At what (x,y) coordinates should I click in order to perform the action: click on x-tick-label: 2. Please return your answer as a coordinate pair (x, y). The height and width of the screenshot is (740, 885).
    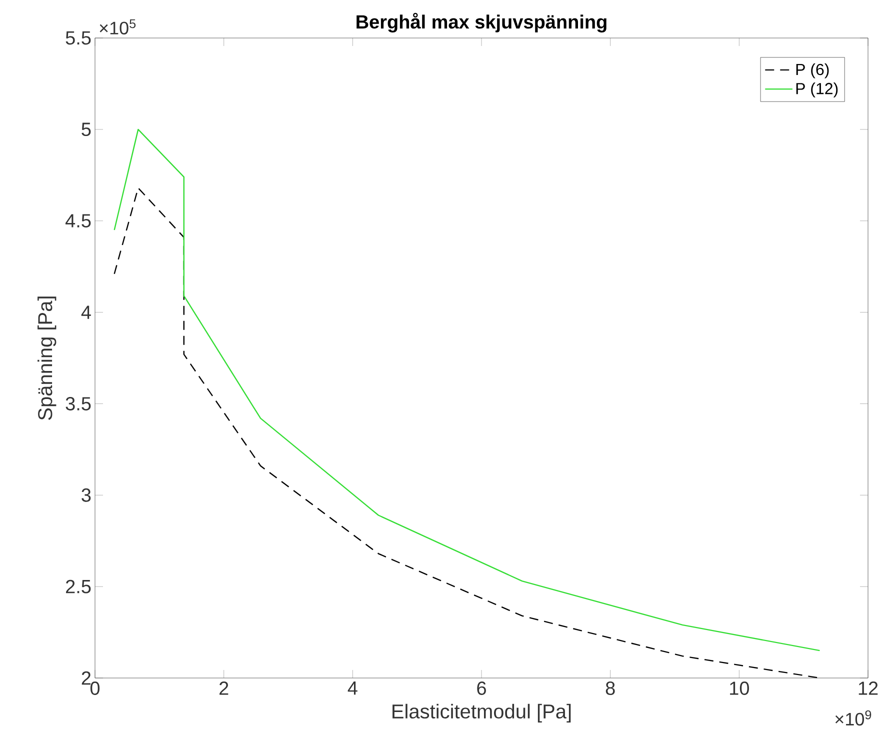
    Looking at the image, I should click on (224, 688).